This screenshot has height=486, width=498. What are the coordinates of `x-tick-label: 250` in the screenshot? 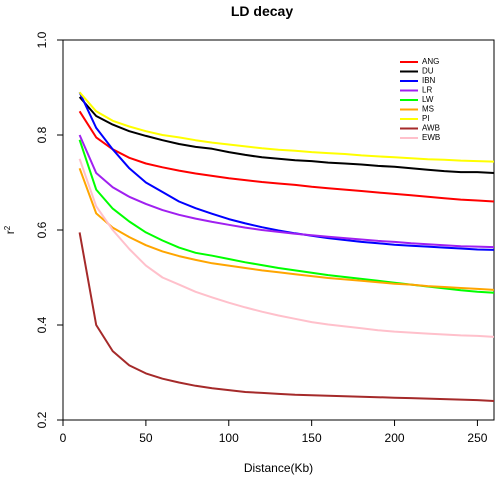 It's located at (477, 438).